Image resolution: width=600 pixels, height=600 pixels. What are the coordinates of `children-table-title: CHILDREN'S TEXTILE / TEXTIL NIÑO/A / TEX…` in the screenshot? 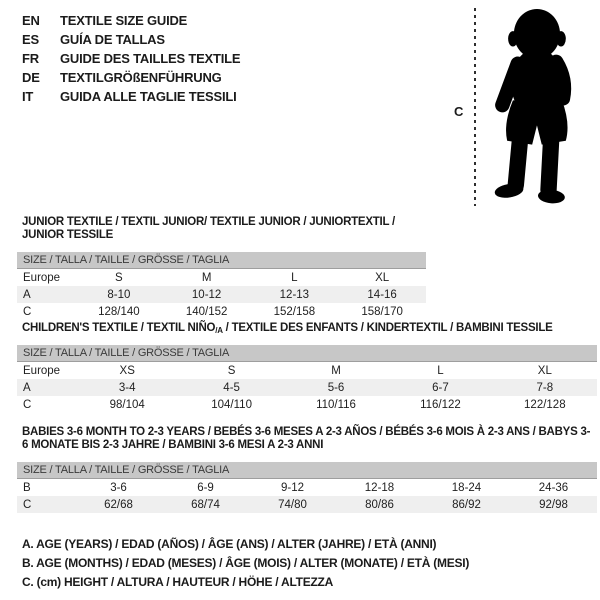 It's located at (307, 328).